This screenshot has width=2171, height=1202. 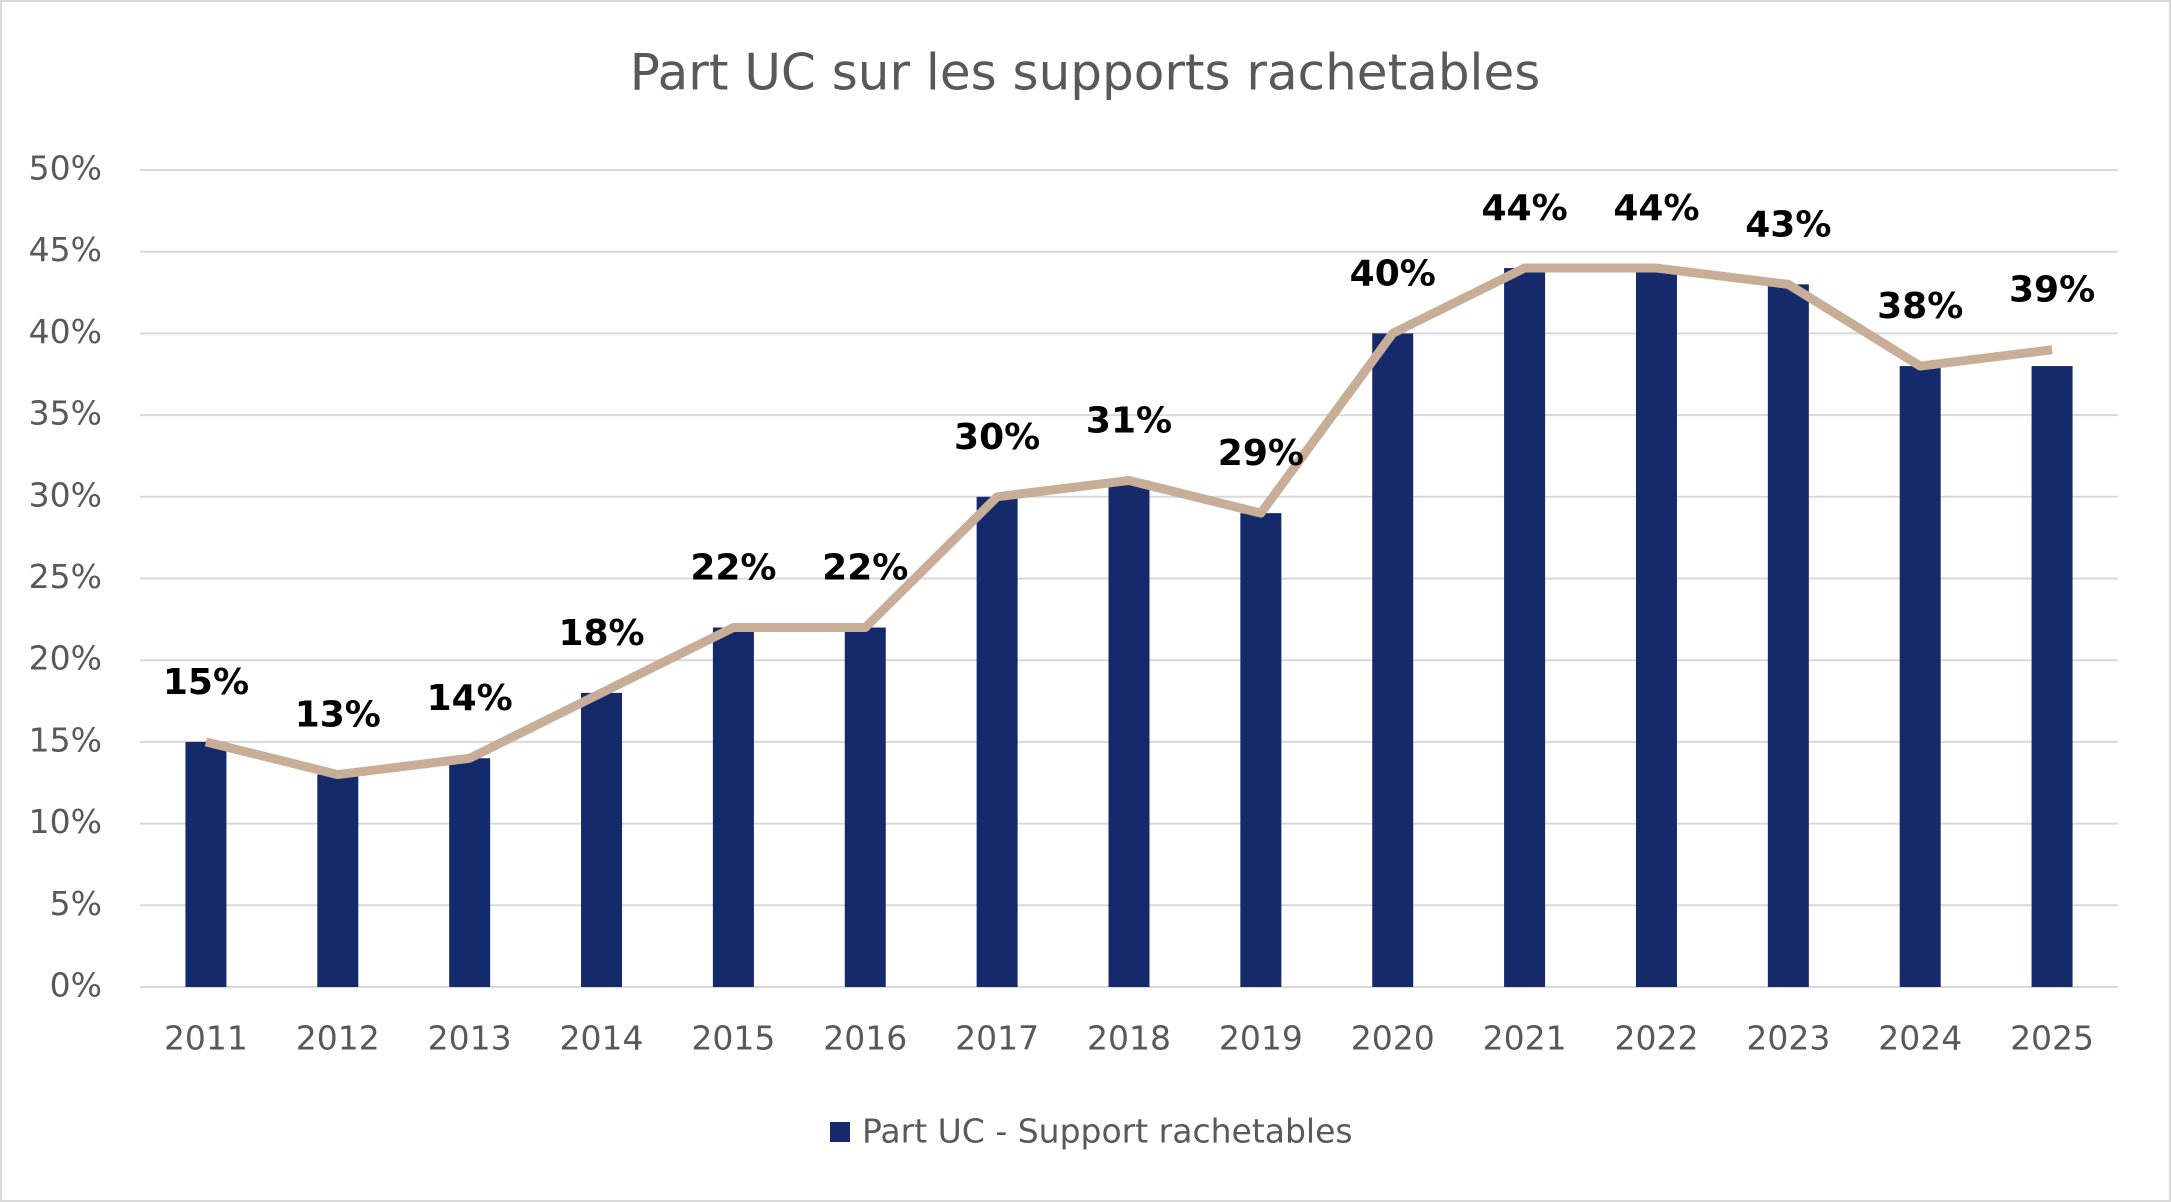 I want to click on x-tick-label: 2016, so click(x=865, y=1038).